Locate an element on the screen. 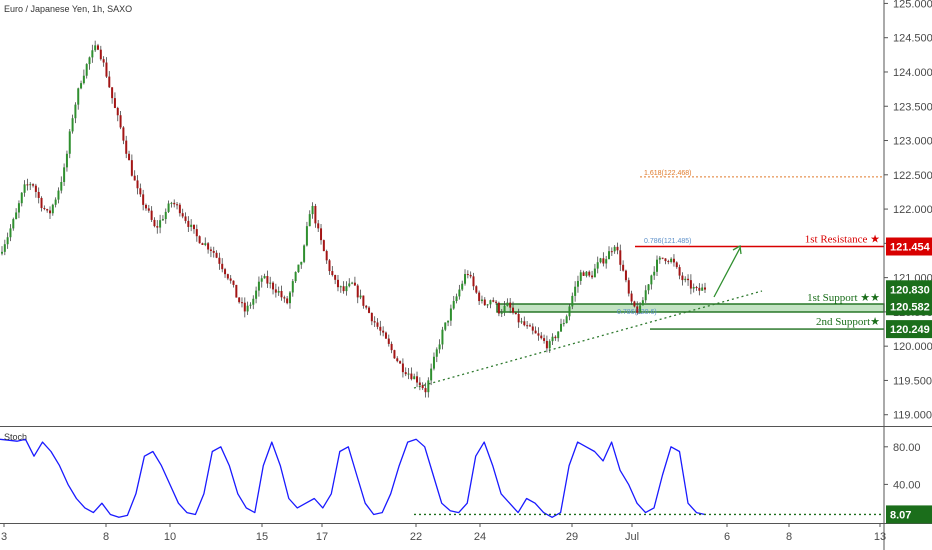 This screenshot has width=932, height=550. projection-arrow-head is located at coordinates (737, 249).